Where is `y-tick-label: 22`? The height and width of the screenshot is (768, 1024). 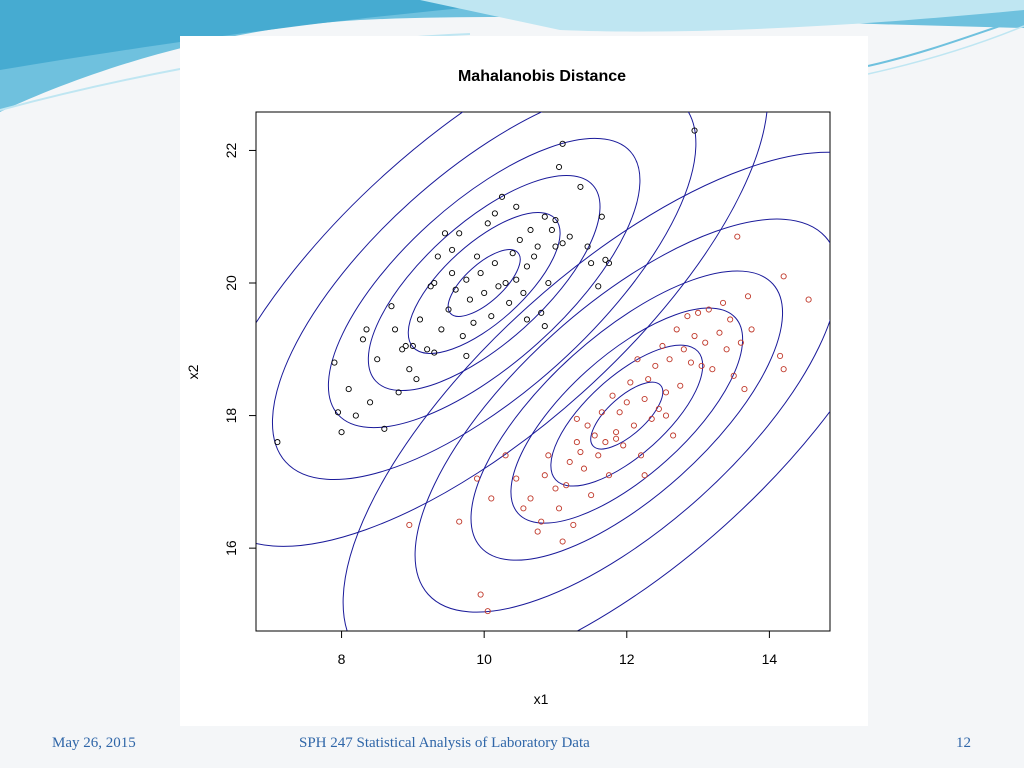 y-tick-label: 22 is located at coordinates (231, 150).